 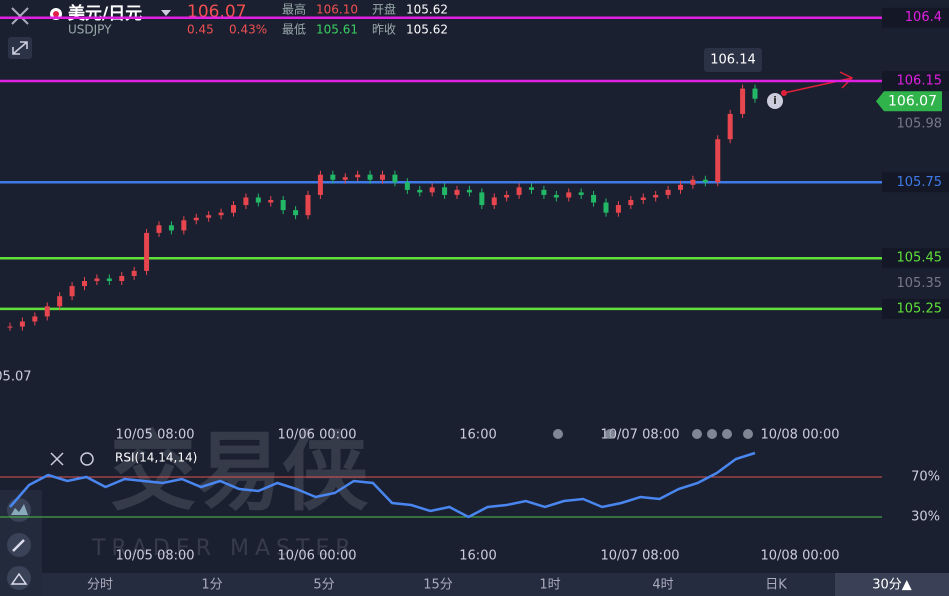 What do you see at coordinates (337, 30) in the screenshot?
I see `stat-value: 105.61` at bounding box center [337, 30].